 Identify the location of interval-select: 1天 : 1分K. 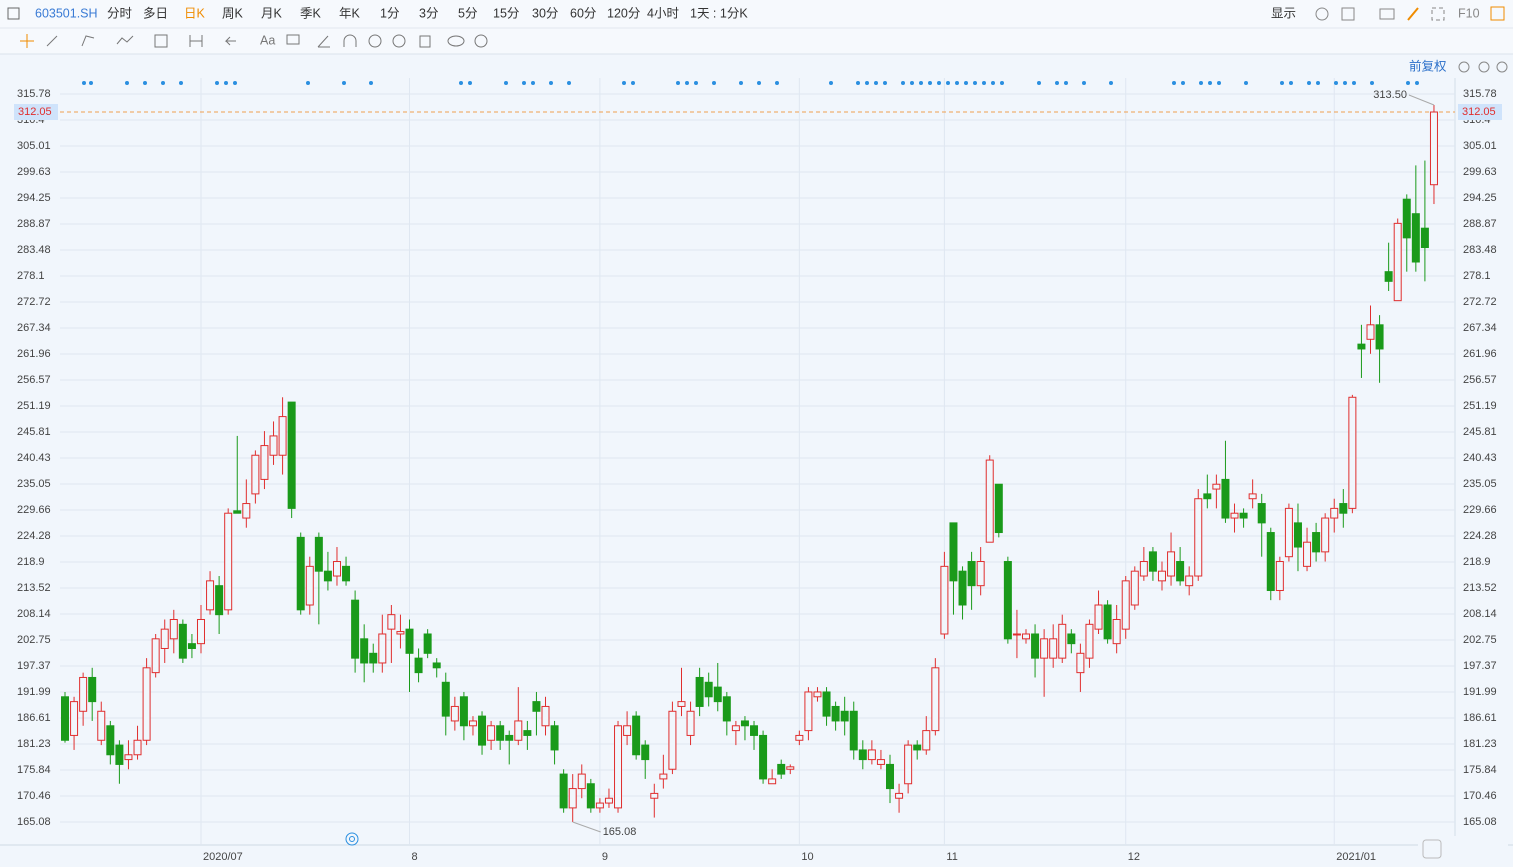
(719, 13).